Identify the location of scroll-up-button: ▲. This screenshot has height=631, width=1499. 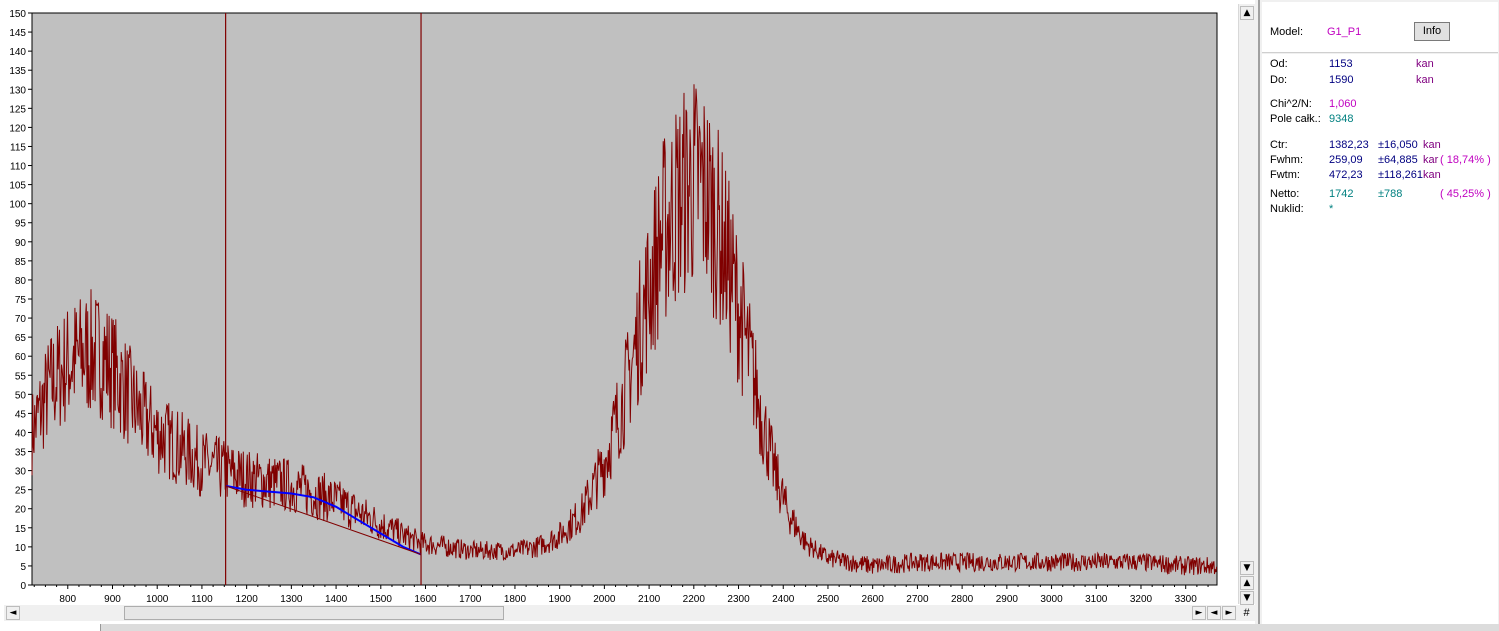
(1247, 13).